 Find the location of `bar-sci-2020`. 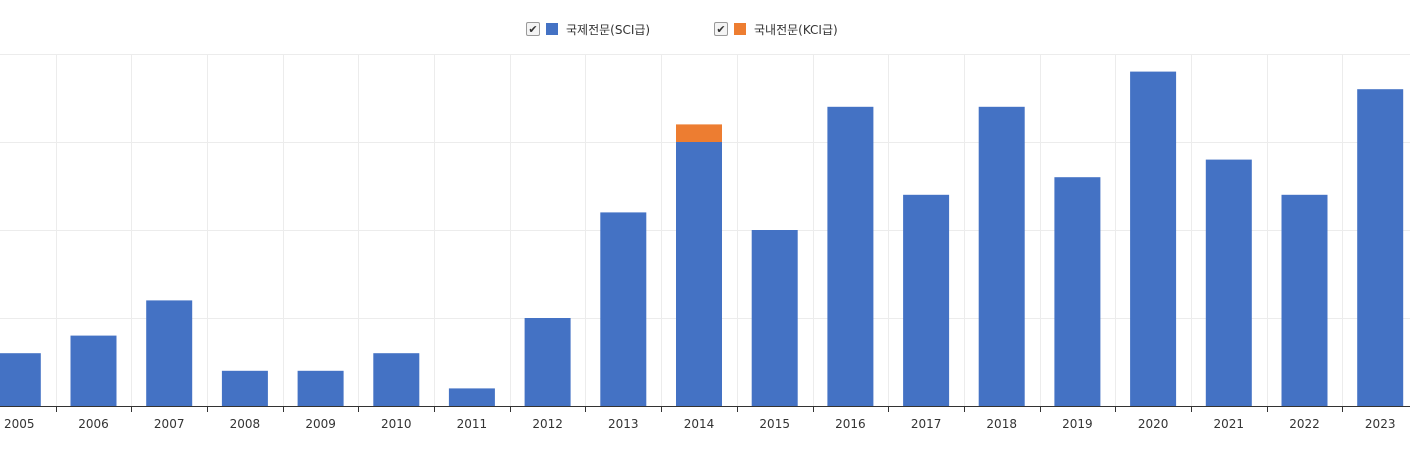

bar-sci-2020 is located at coordinates (1153, 238).